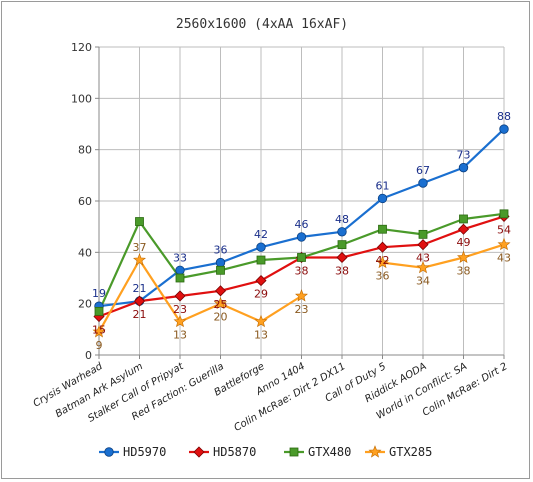  Describe the element at coordinates (262, 24) in the screenshot. I see `chart-title: 2560x1600 (4xAA 16xAF)` at that location.